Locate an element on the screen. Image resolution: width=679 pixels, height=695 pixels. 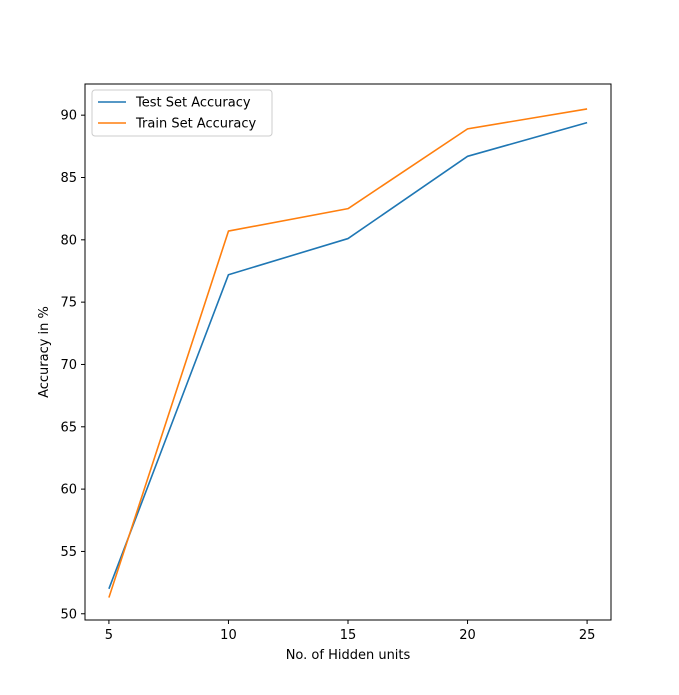
y-tick-label: 50 is located at coordinates (68, 614).